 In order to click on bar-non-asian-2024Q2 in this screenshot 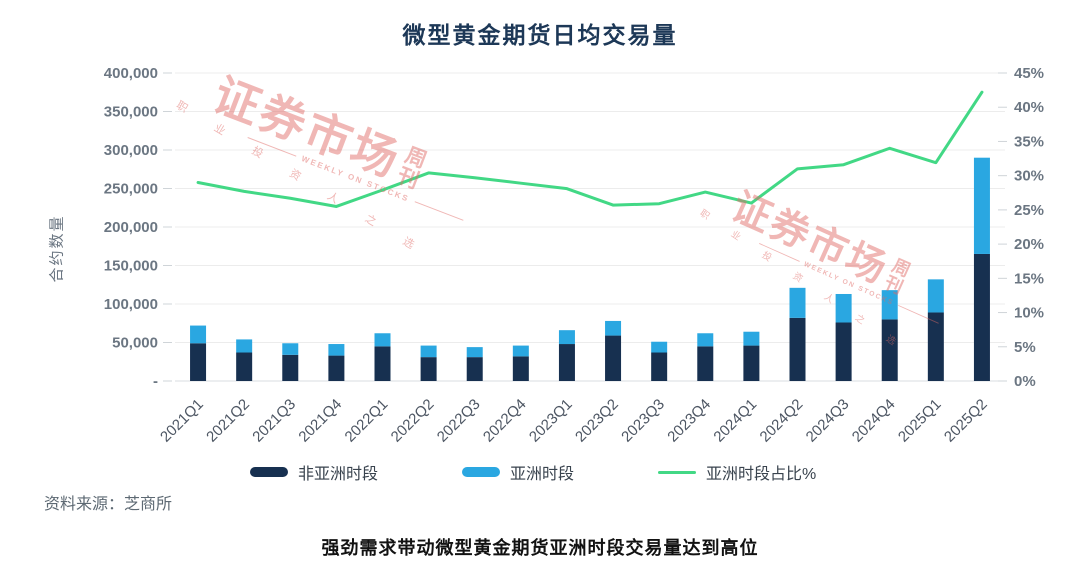, I will do `click(797, 349)`.